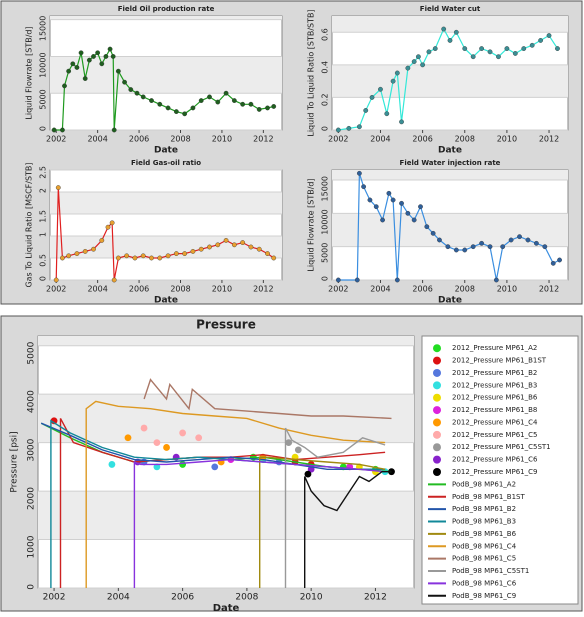 Image resolution: width=584 pixels, height=617 pixels. I want to click on legend-label: PodB_98 MP61_B6, so click(484, 534).